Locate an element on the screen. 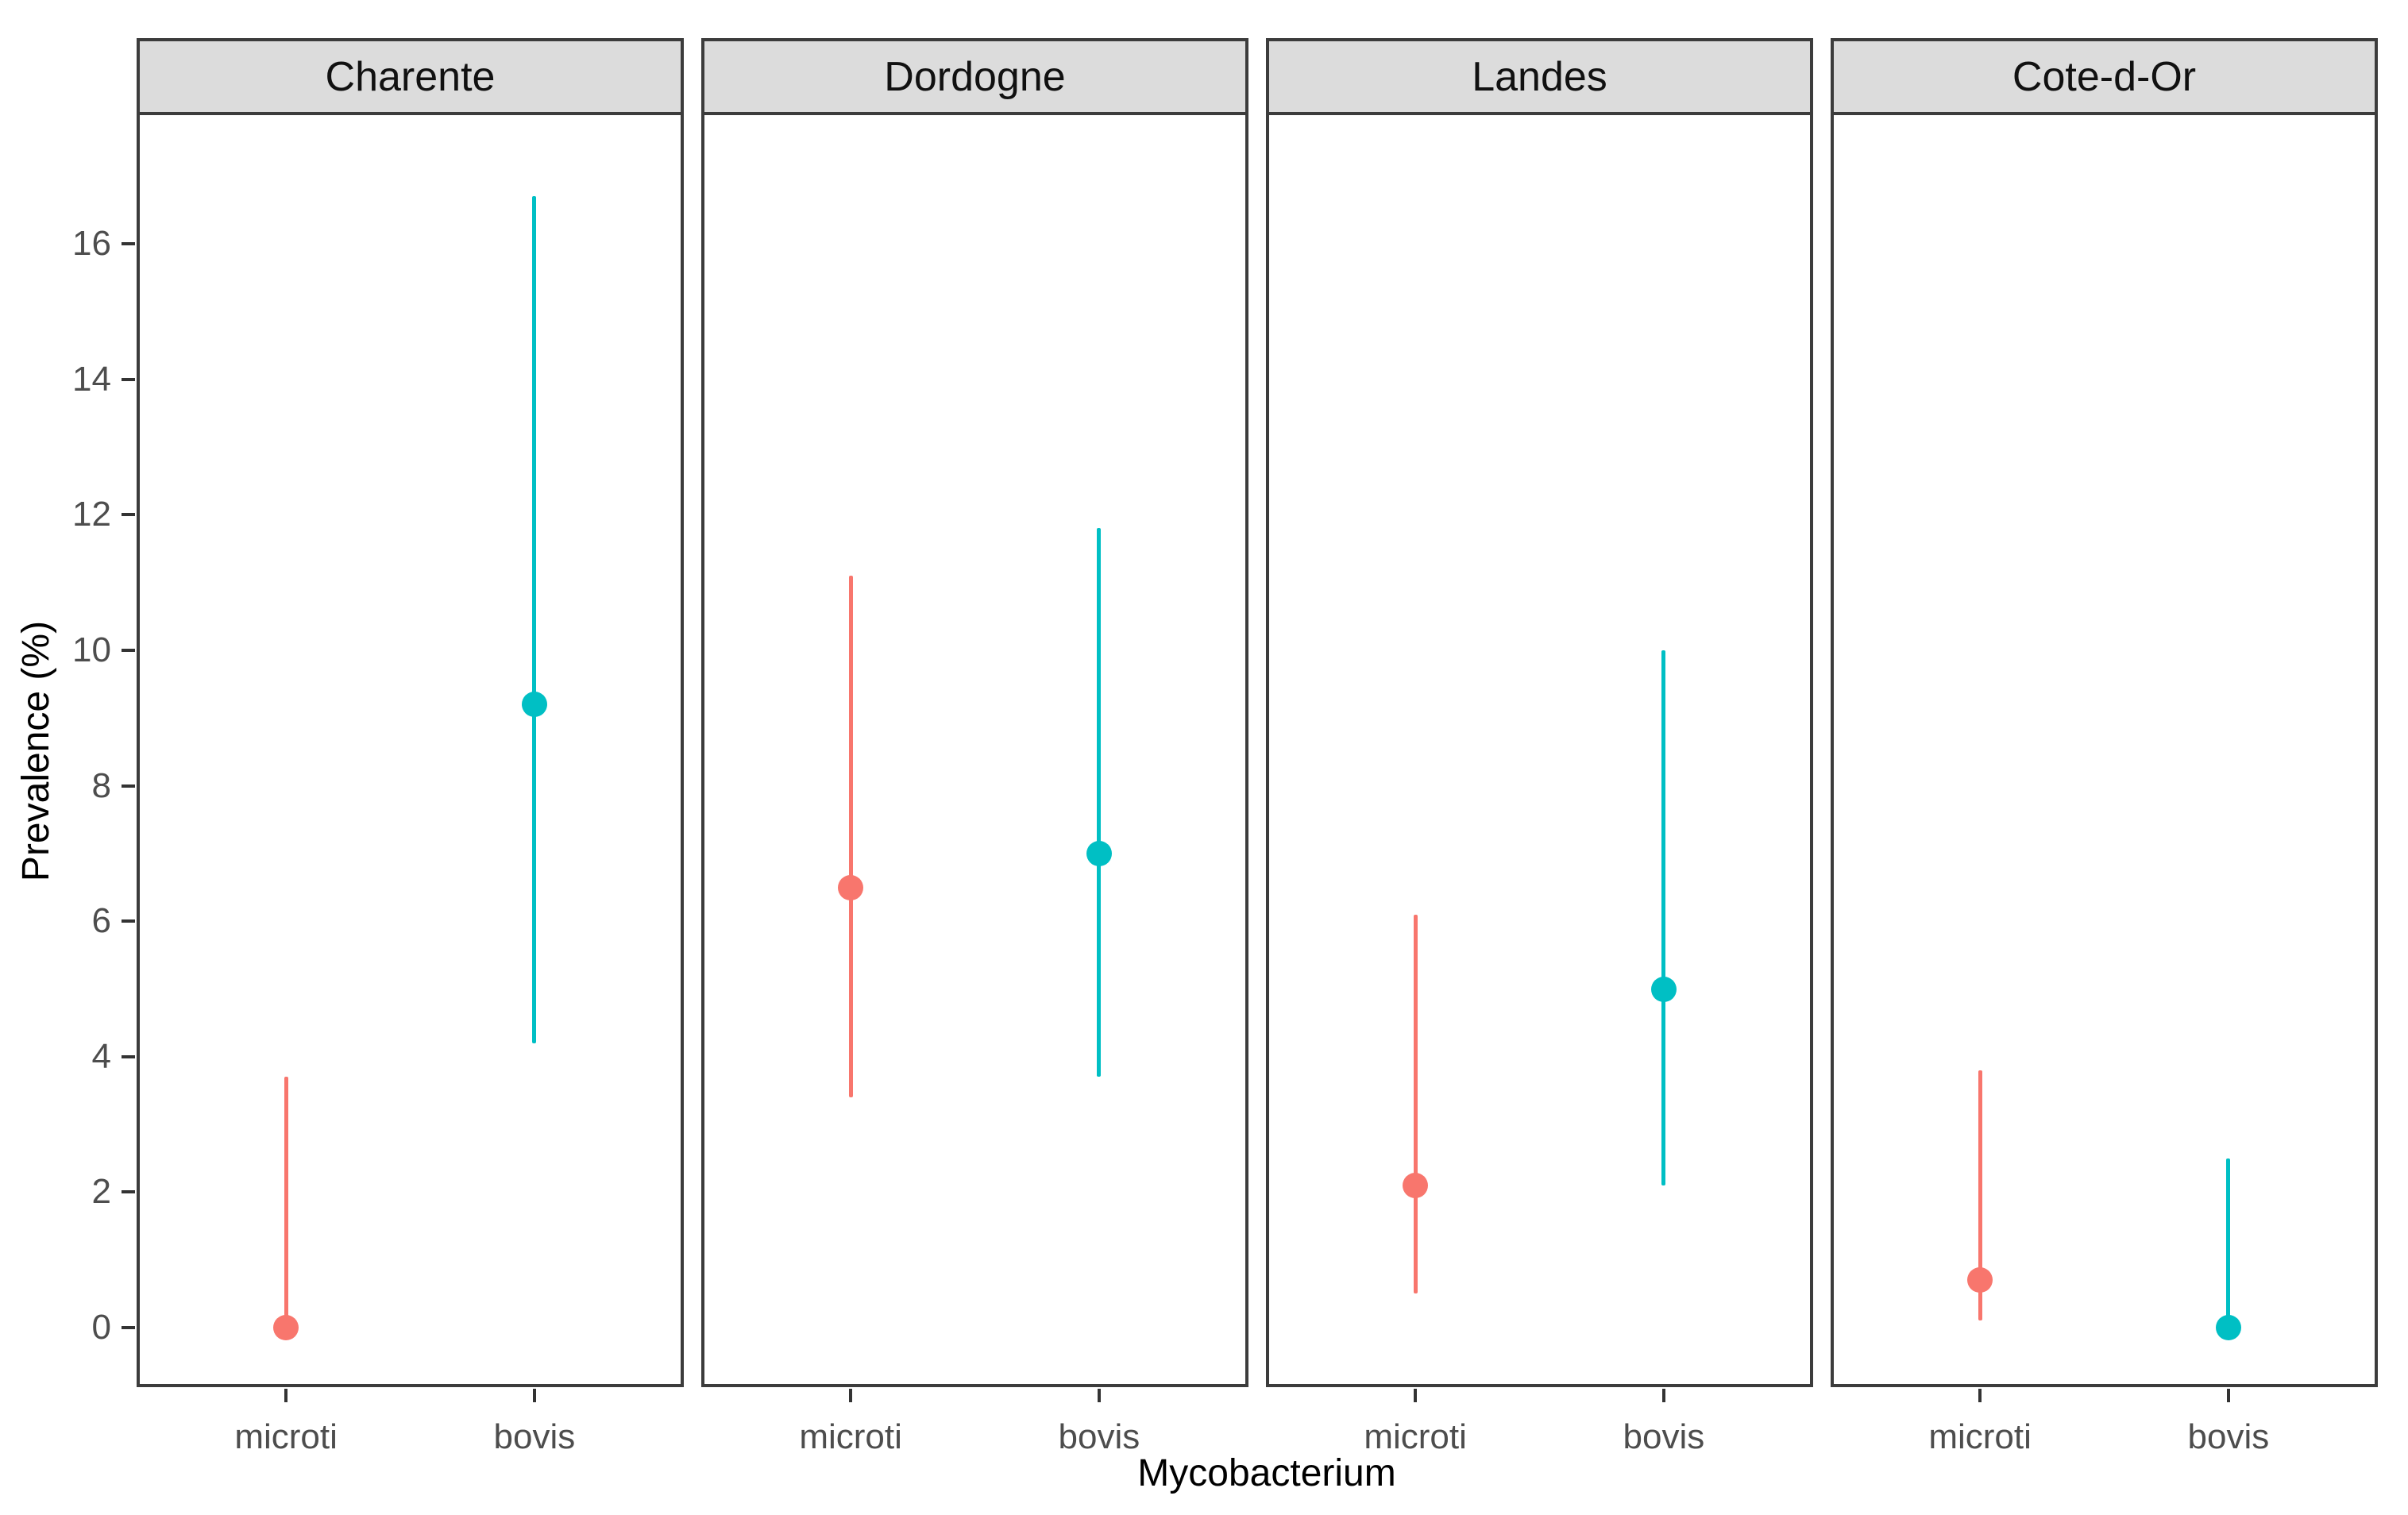 The height and width of the screenshot is (1515, 2408). point-charente-microti is located at coordinates (286, 1327).